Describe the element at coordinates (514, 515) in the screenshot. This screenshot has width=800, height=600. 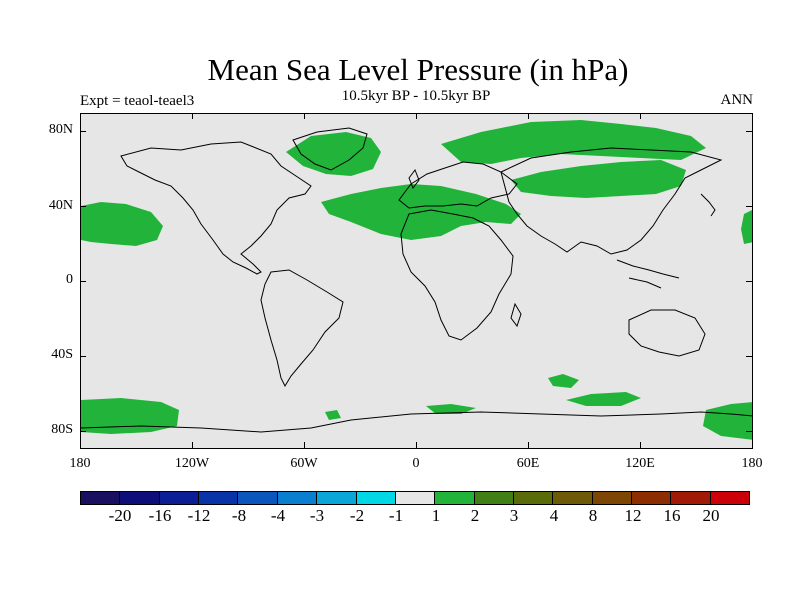
I see `colorbar-label: 3` at that location.